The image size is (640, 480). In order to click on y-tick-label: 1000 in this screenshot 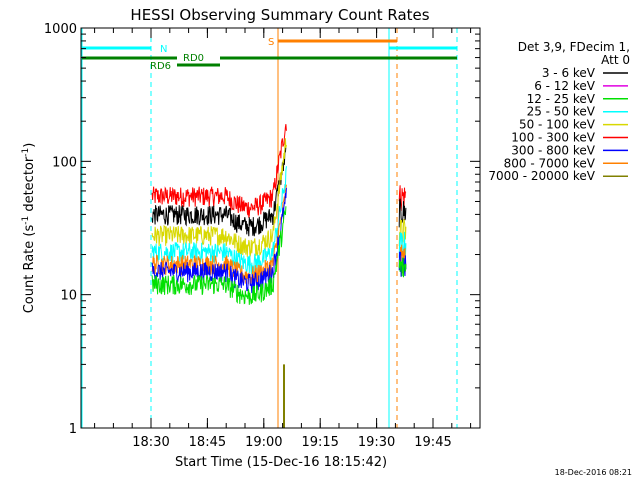, I will do `click(60, 29)`.